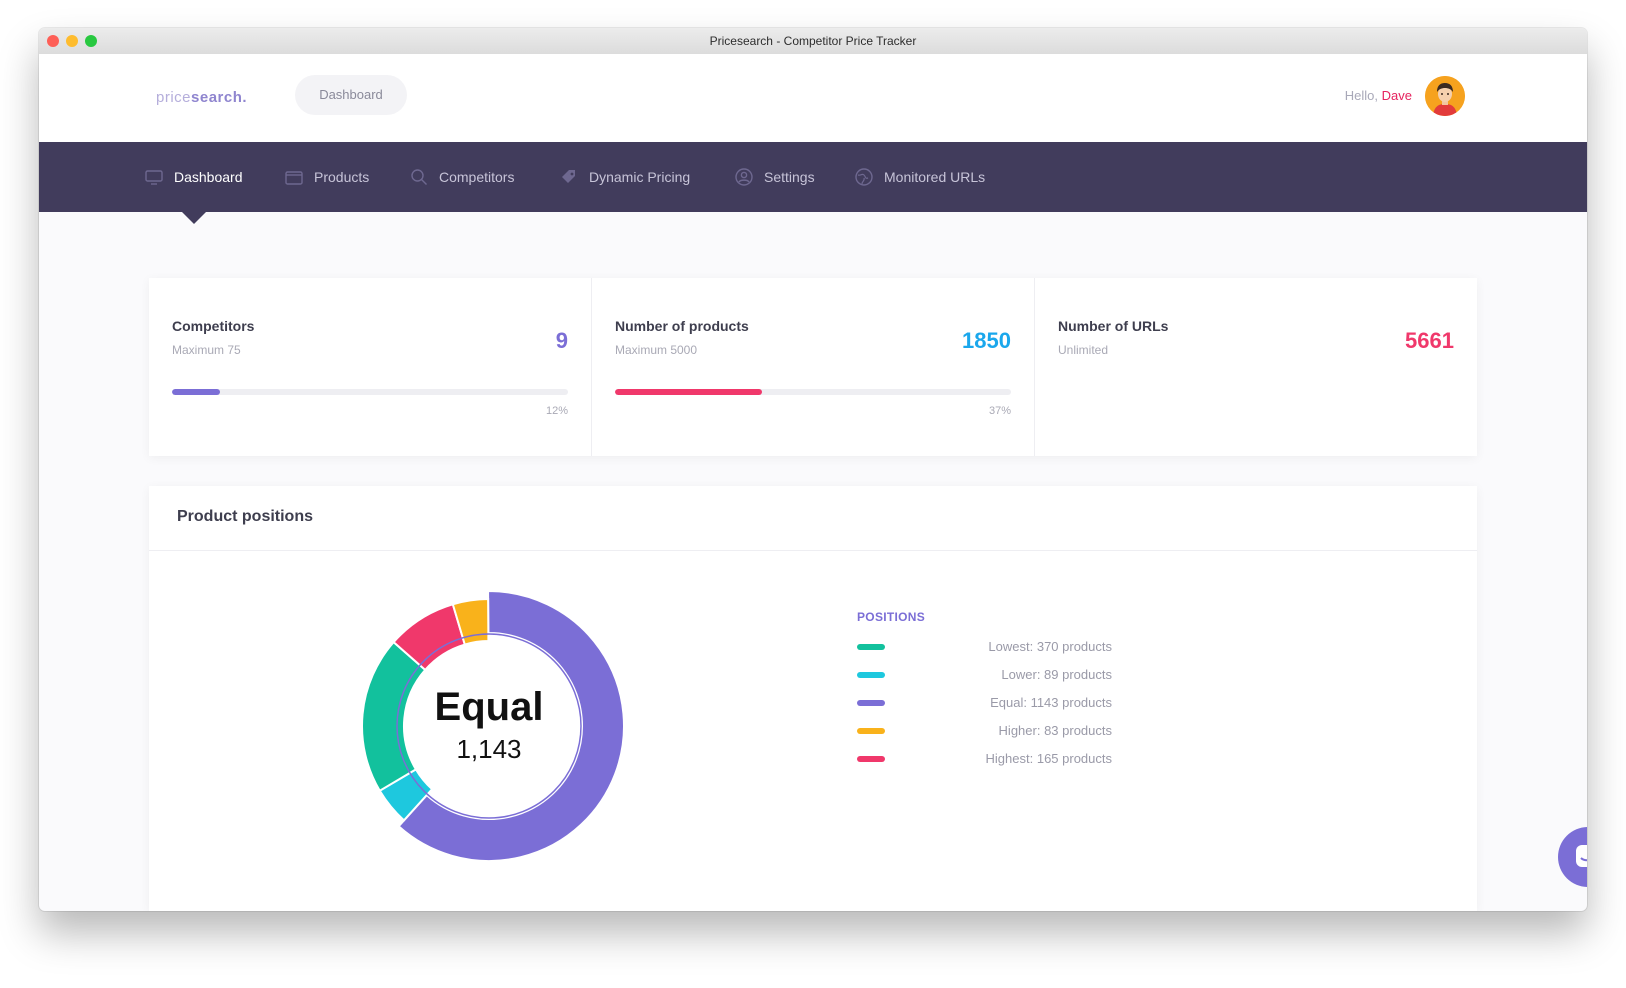  What do you see at coordinates (202, 97) in the screenshot?
I see `logo: pricesearch.` at bounding box center [202, 97].